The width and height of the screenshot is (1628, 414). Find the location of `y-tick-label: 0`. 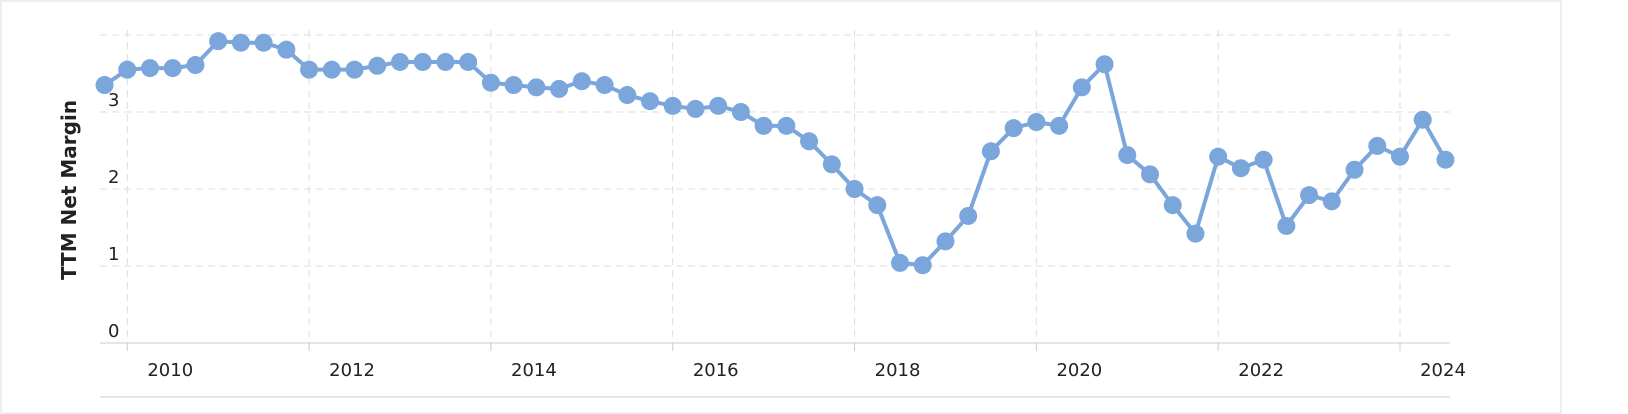

y-tick-label: 0 is located at coordinates (113, 331).